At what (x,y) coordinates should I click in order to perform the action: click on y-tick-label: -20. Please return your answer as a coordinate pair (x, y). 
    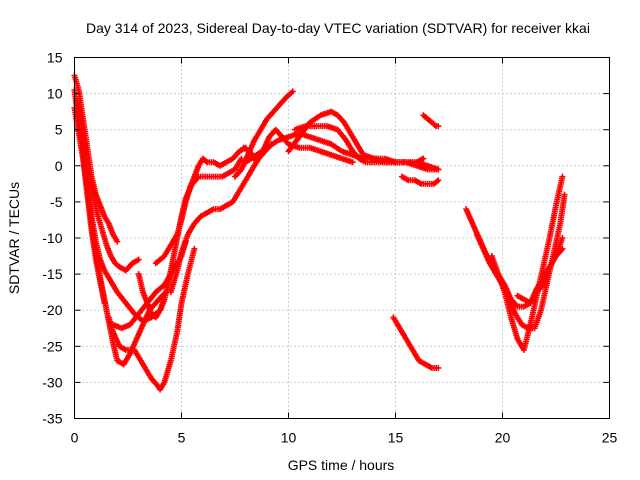
    Looking at the image, I should click on (52, 310).